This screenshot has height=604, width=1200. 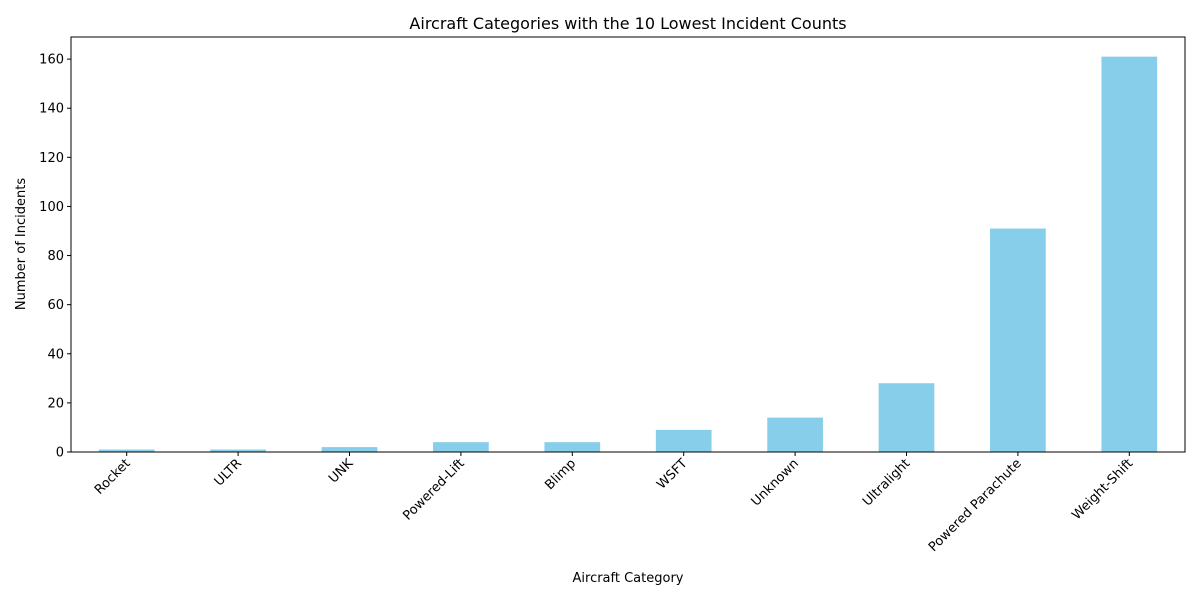 What do you see at coordinates (628, 578) in the screenshot?
I see `x-axis-label: Aircraft Category` at bounding box center [628, 578].